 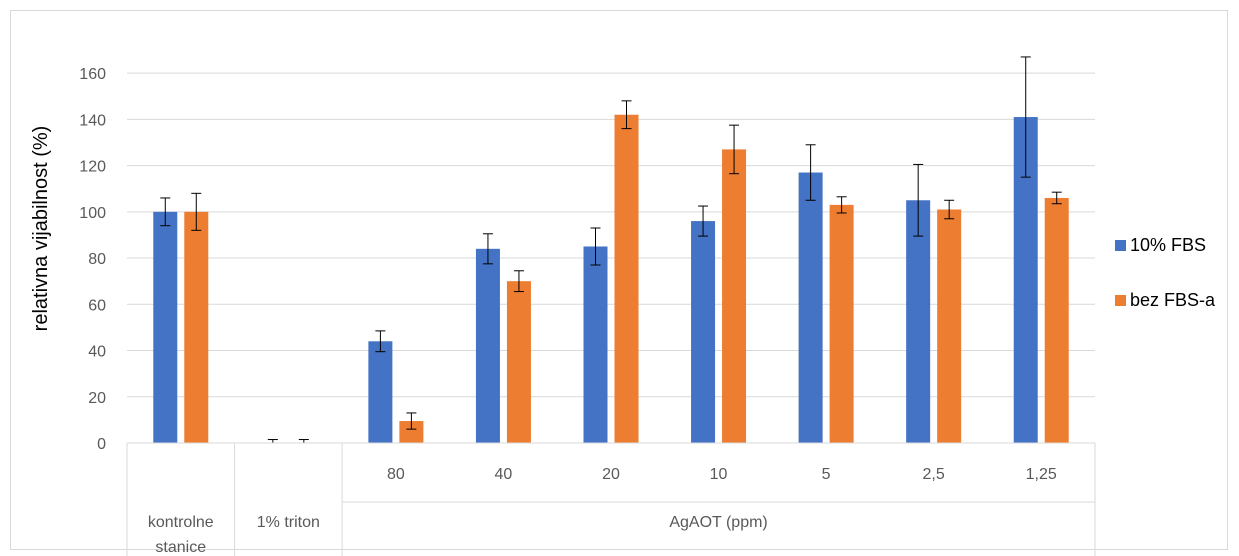 What do you see at coordinates (97, 305) in the screenshot?
I see `y-tick-label: 60` at bounding box center [97, 305].